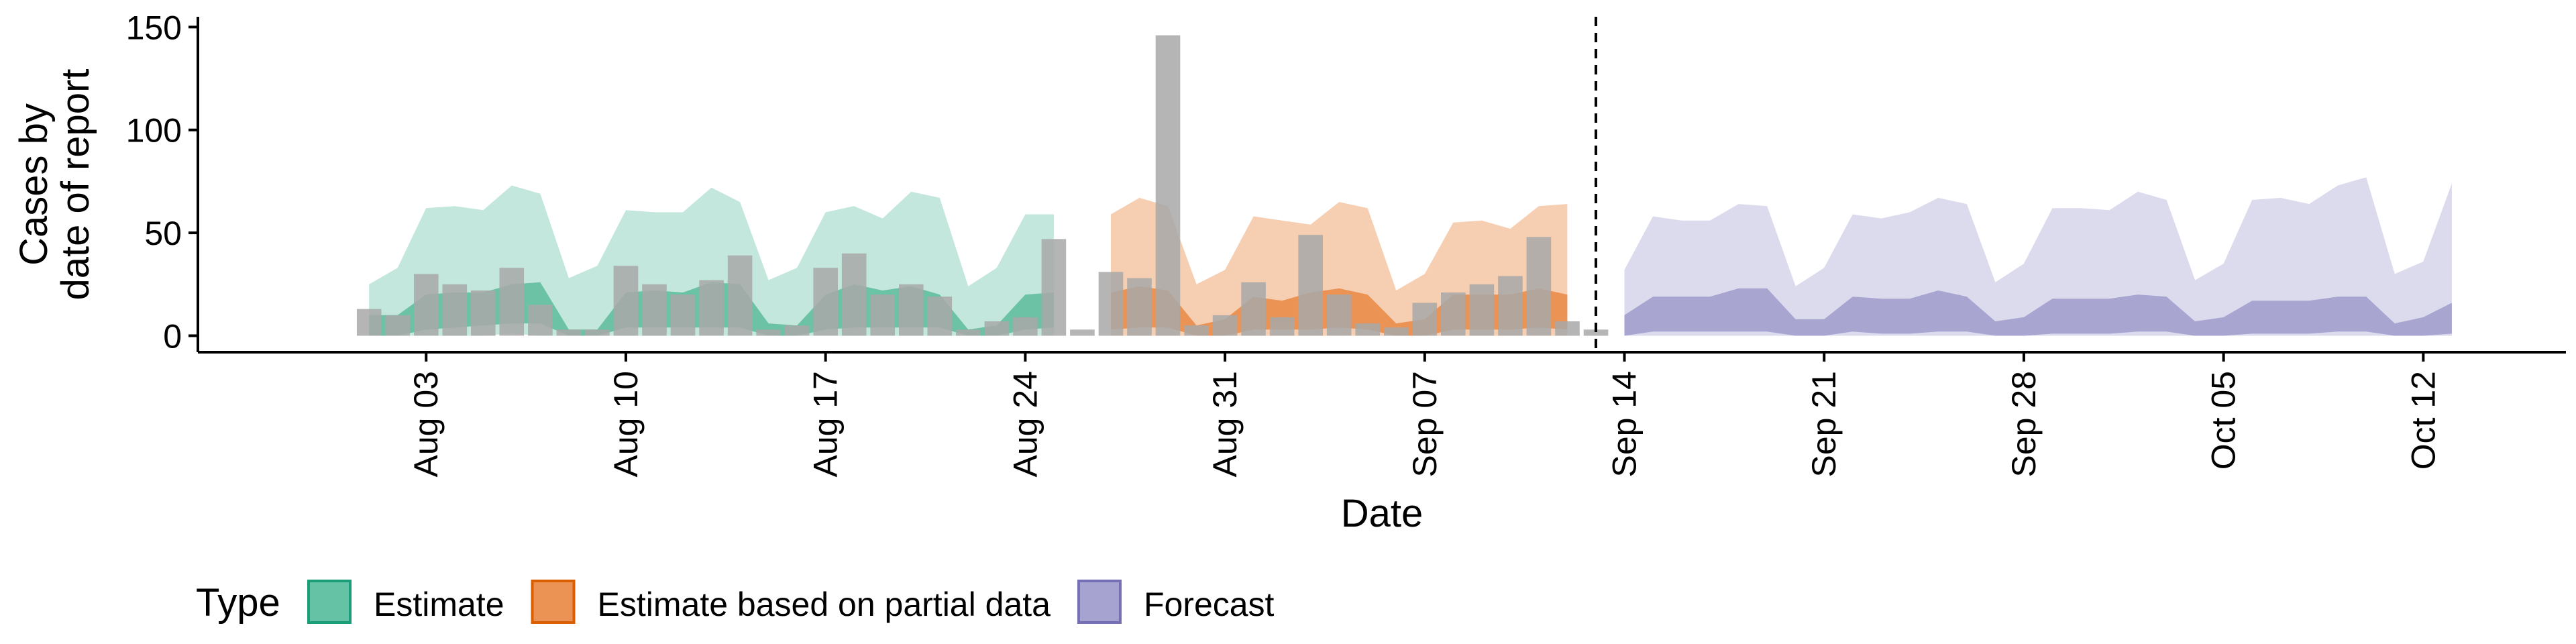 The width and height of the screenshot is (2576, 644). Describe the element at coordinates (2024, 424) in the screenshot. I see `x-tick-label: Sep 28` at that location.